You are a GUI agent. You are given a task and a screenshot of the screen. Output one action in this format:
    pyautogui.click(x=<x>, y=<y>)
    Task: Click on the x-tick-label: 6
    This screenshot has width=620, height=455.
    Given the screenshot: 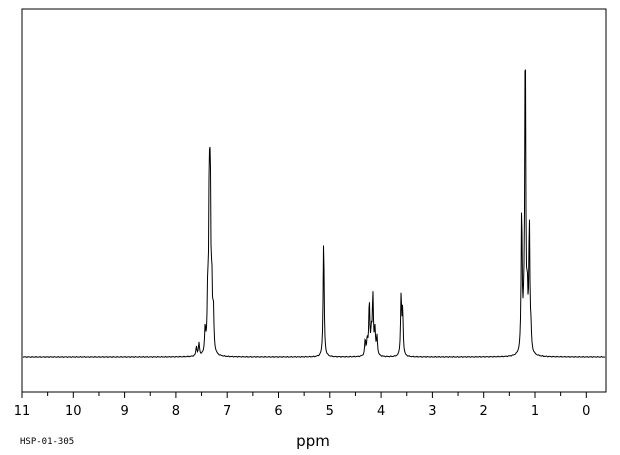 What is the action you would take?
    pyautogui.click(x=278, y=411)
    